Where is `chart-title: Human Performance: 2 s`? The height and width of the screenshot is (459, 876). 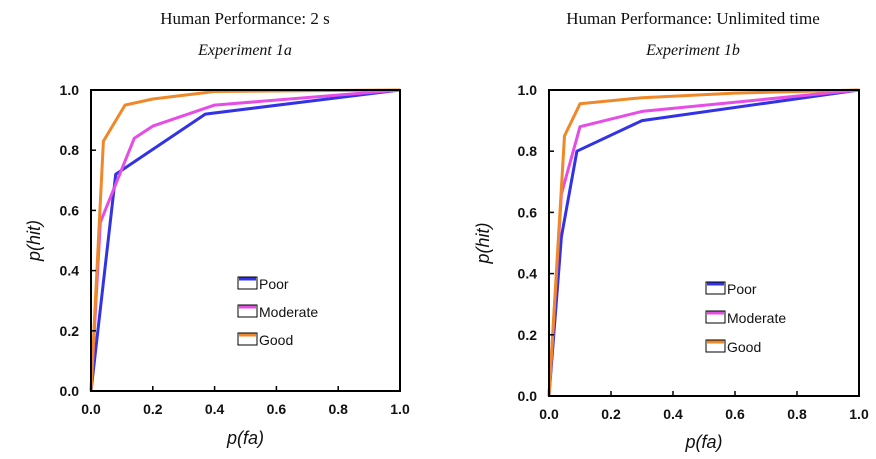 chart-title: Human Performance: 2 s is located at coordinates (244, 18).